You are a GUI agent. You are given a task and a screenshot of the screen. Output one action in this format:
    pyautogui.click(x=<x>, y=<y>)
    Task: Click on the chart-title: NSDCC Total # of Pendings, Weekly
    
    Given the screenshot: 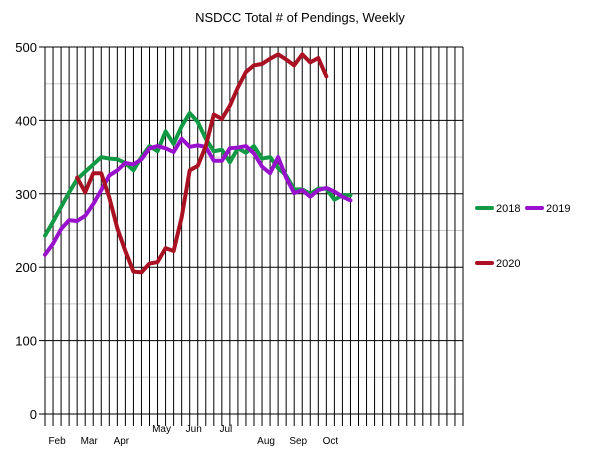 What is the action you would take?
    pyautogui.click(x=300, y=17)
    